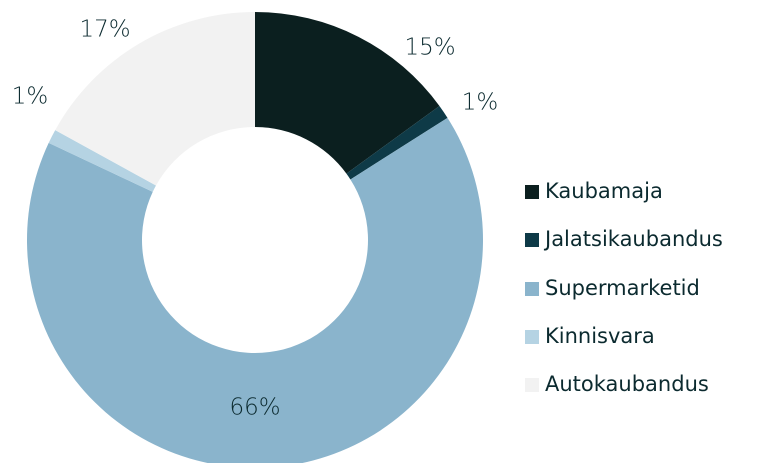  I want to click on legend-label: Jalatsikaubandus, so click(633, 239).